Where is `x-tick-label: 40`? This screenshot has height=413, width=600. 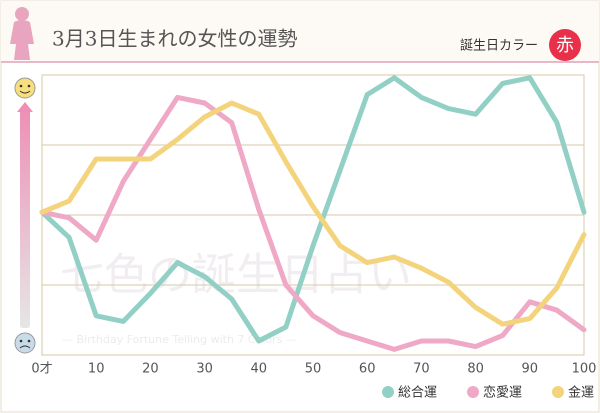
x-tick-label: 40 is located at coordinates (259, 369).